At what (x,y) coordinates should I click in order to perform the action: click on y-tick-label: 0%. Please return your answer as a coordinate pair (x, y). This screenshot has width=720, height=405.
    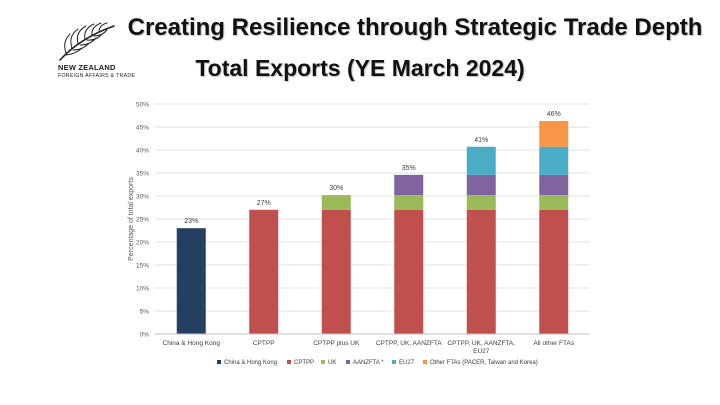
    Looking at the image, I should click on (145, 335).